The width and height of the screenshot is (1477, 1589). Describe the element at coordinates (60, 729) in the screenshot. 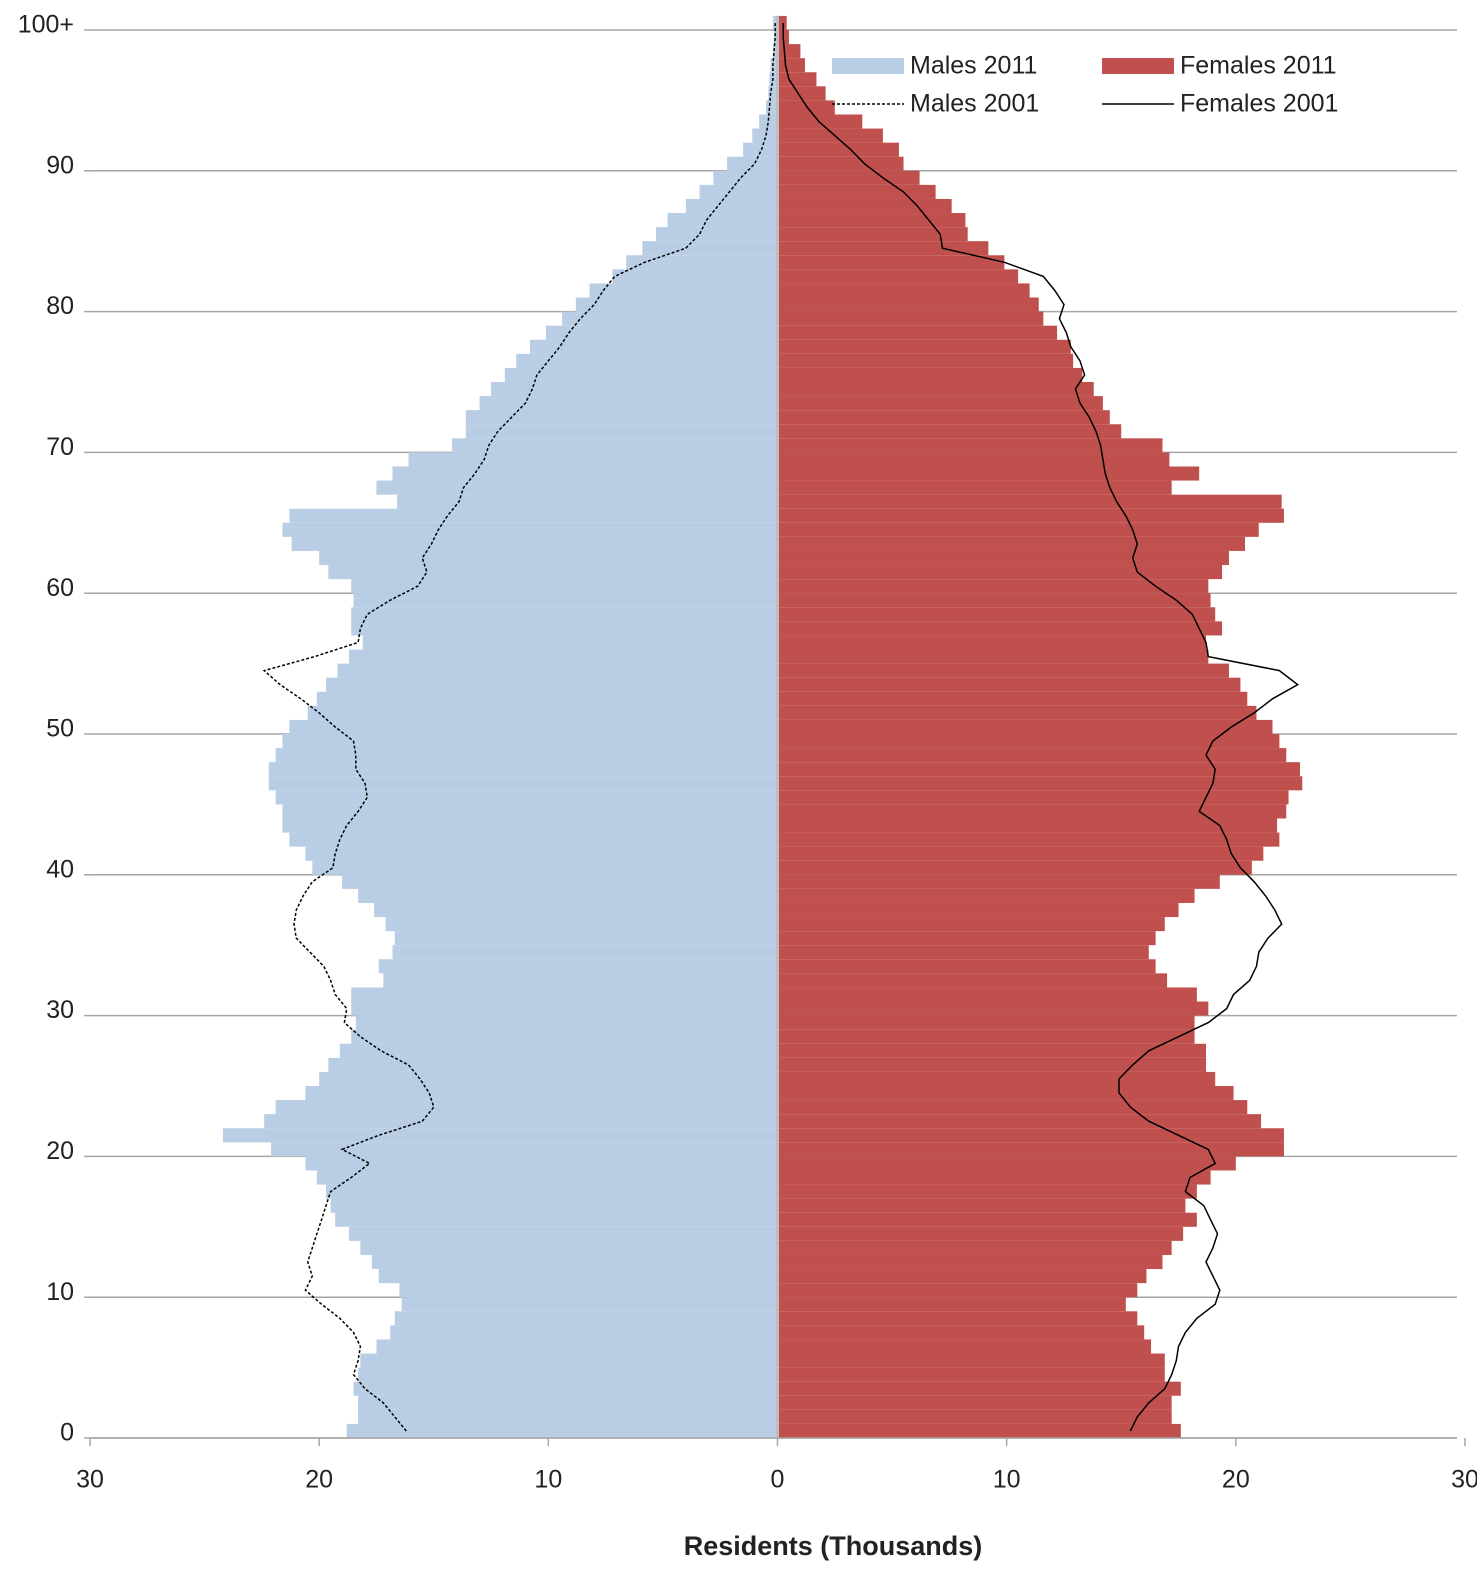

I see `y-tick-label: 50` at that location.